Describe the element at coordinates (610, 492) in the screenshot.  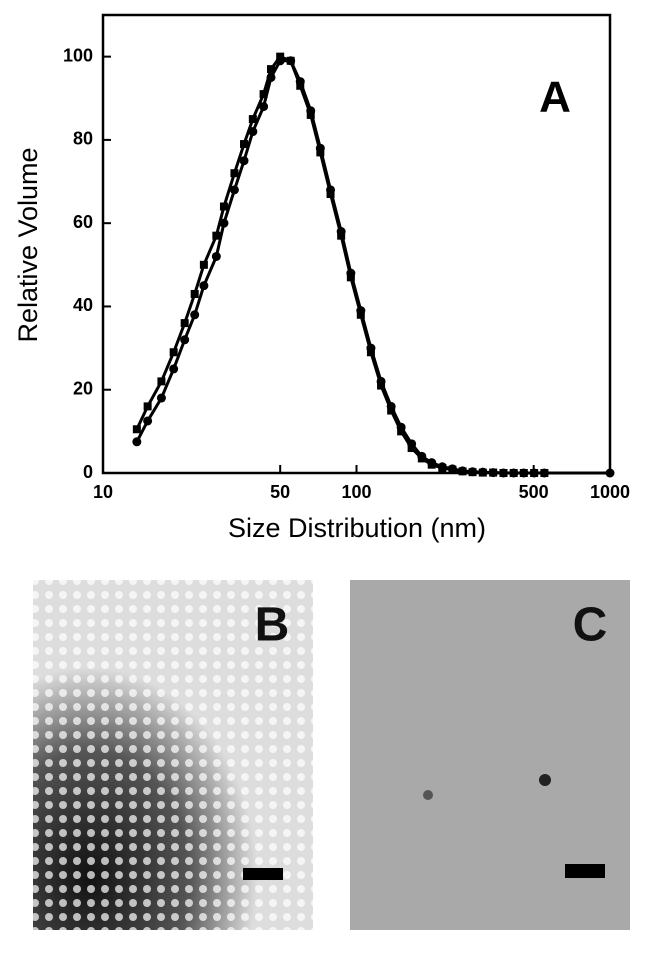
I see `x-tick-label: 1000` at that location.